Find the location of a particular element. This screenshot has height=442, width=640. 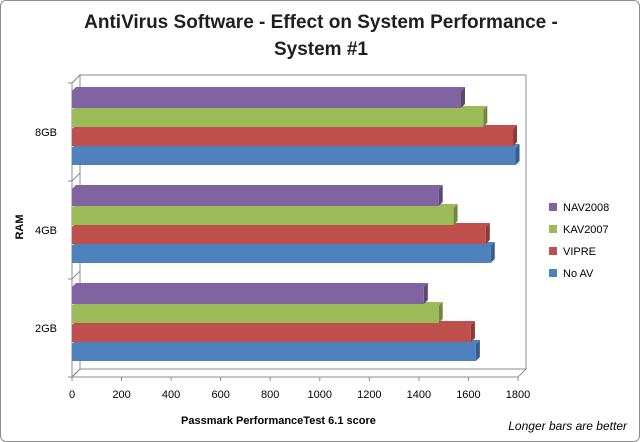

x-tick-label: 1800 is located at coordinates (518, 395).